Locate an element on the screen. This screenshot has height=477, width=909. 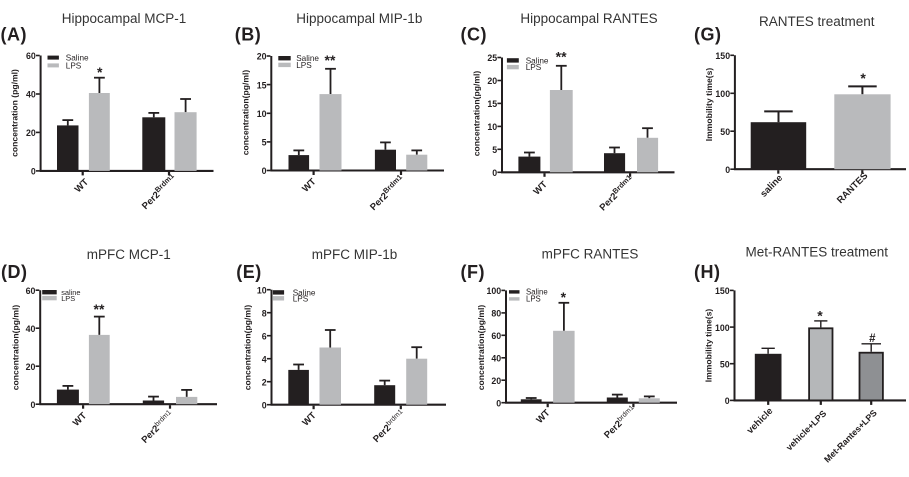
svg-text: (E) is located at coordinates (248, 272).